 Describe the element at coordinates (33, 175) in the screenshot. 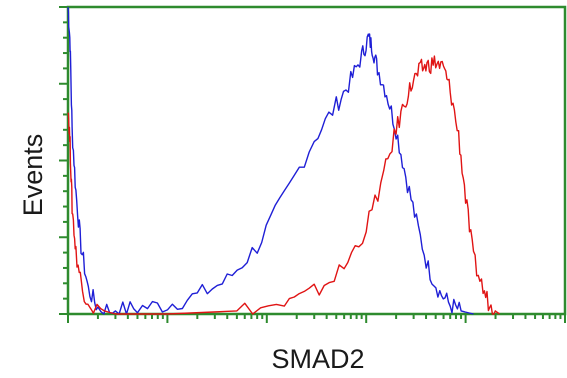

I see `y-axis-title: Events` at that location.